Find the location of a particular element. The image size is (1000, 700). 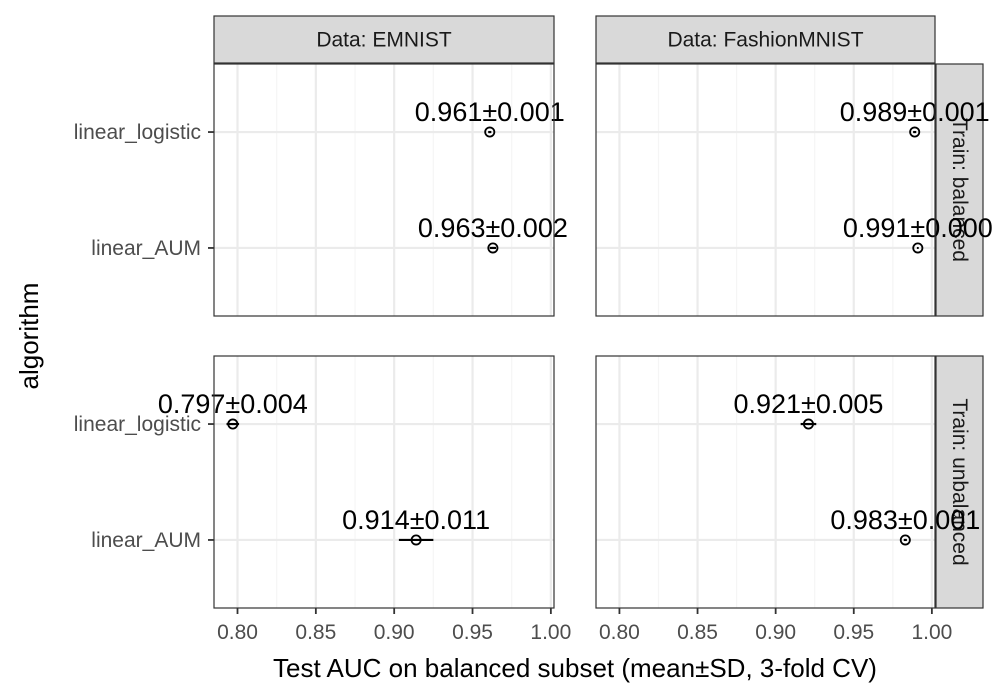

data-label: 0.797±0.004 is located at coordinates (233, 404).